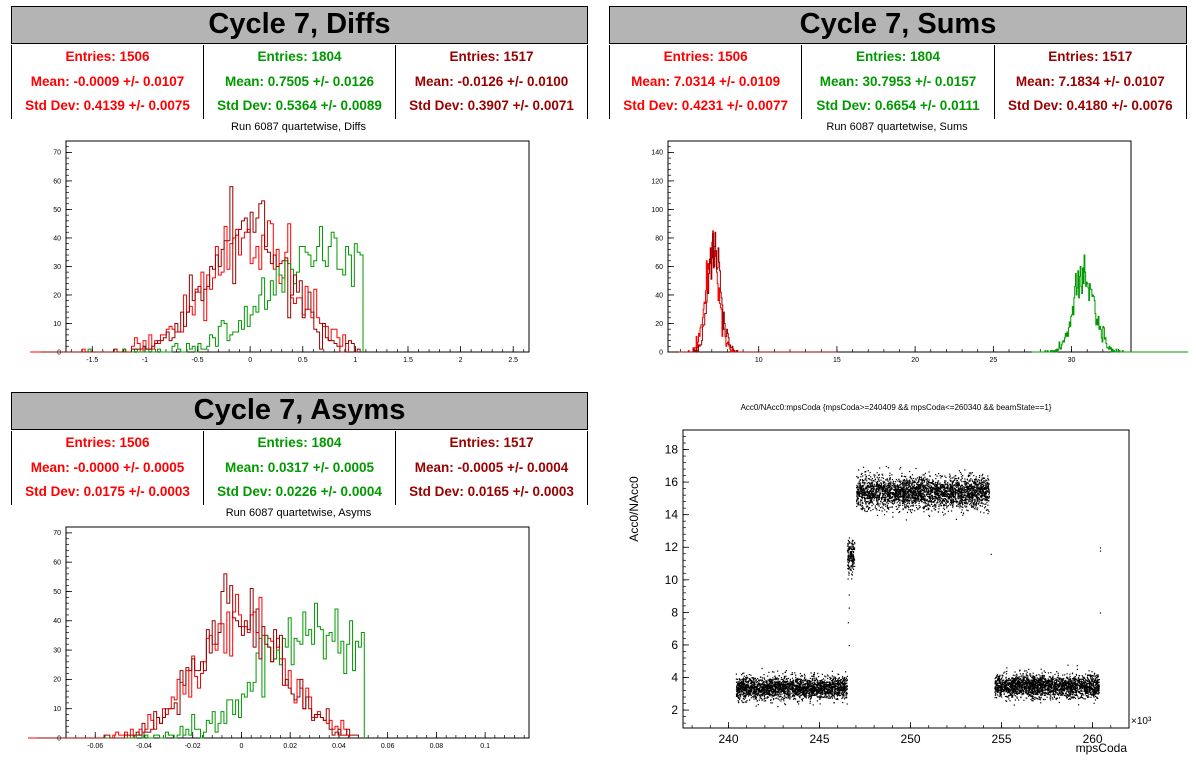  I want to click on x-tick-label: -0.06, so click(95, 746).